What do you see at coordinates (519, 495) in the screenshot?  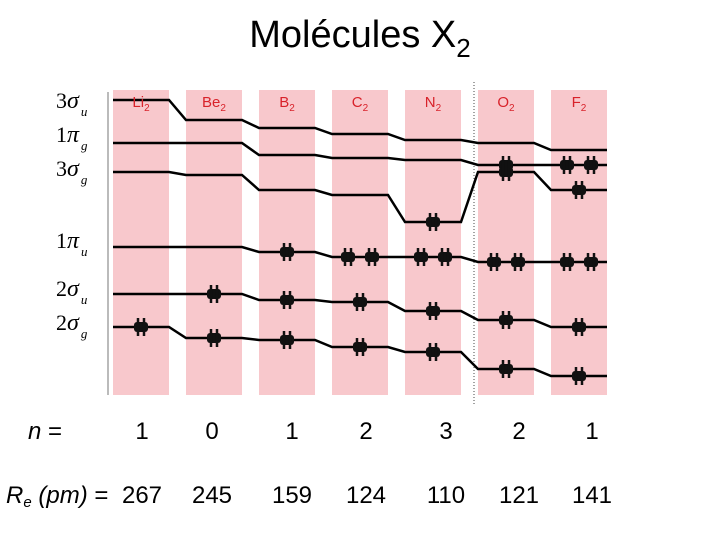 I see `bond-length-value: 121` at bounding box center [519, 495].